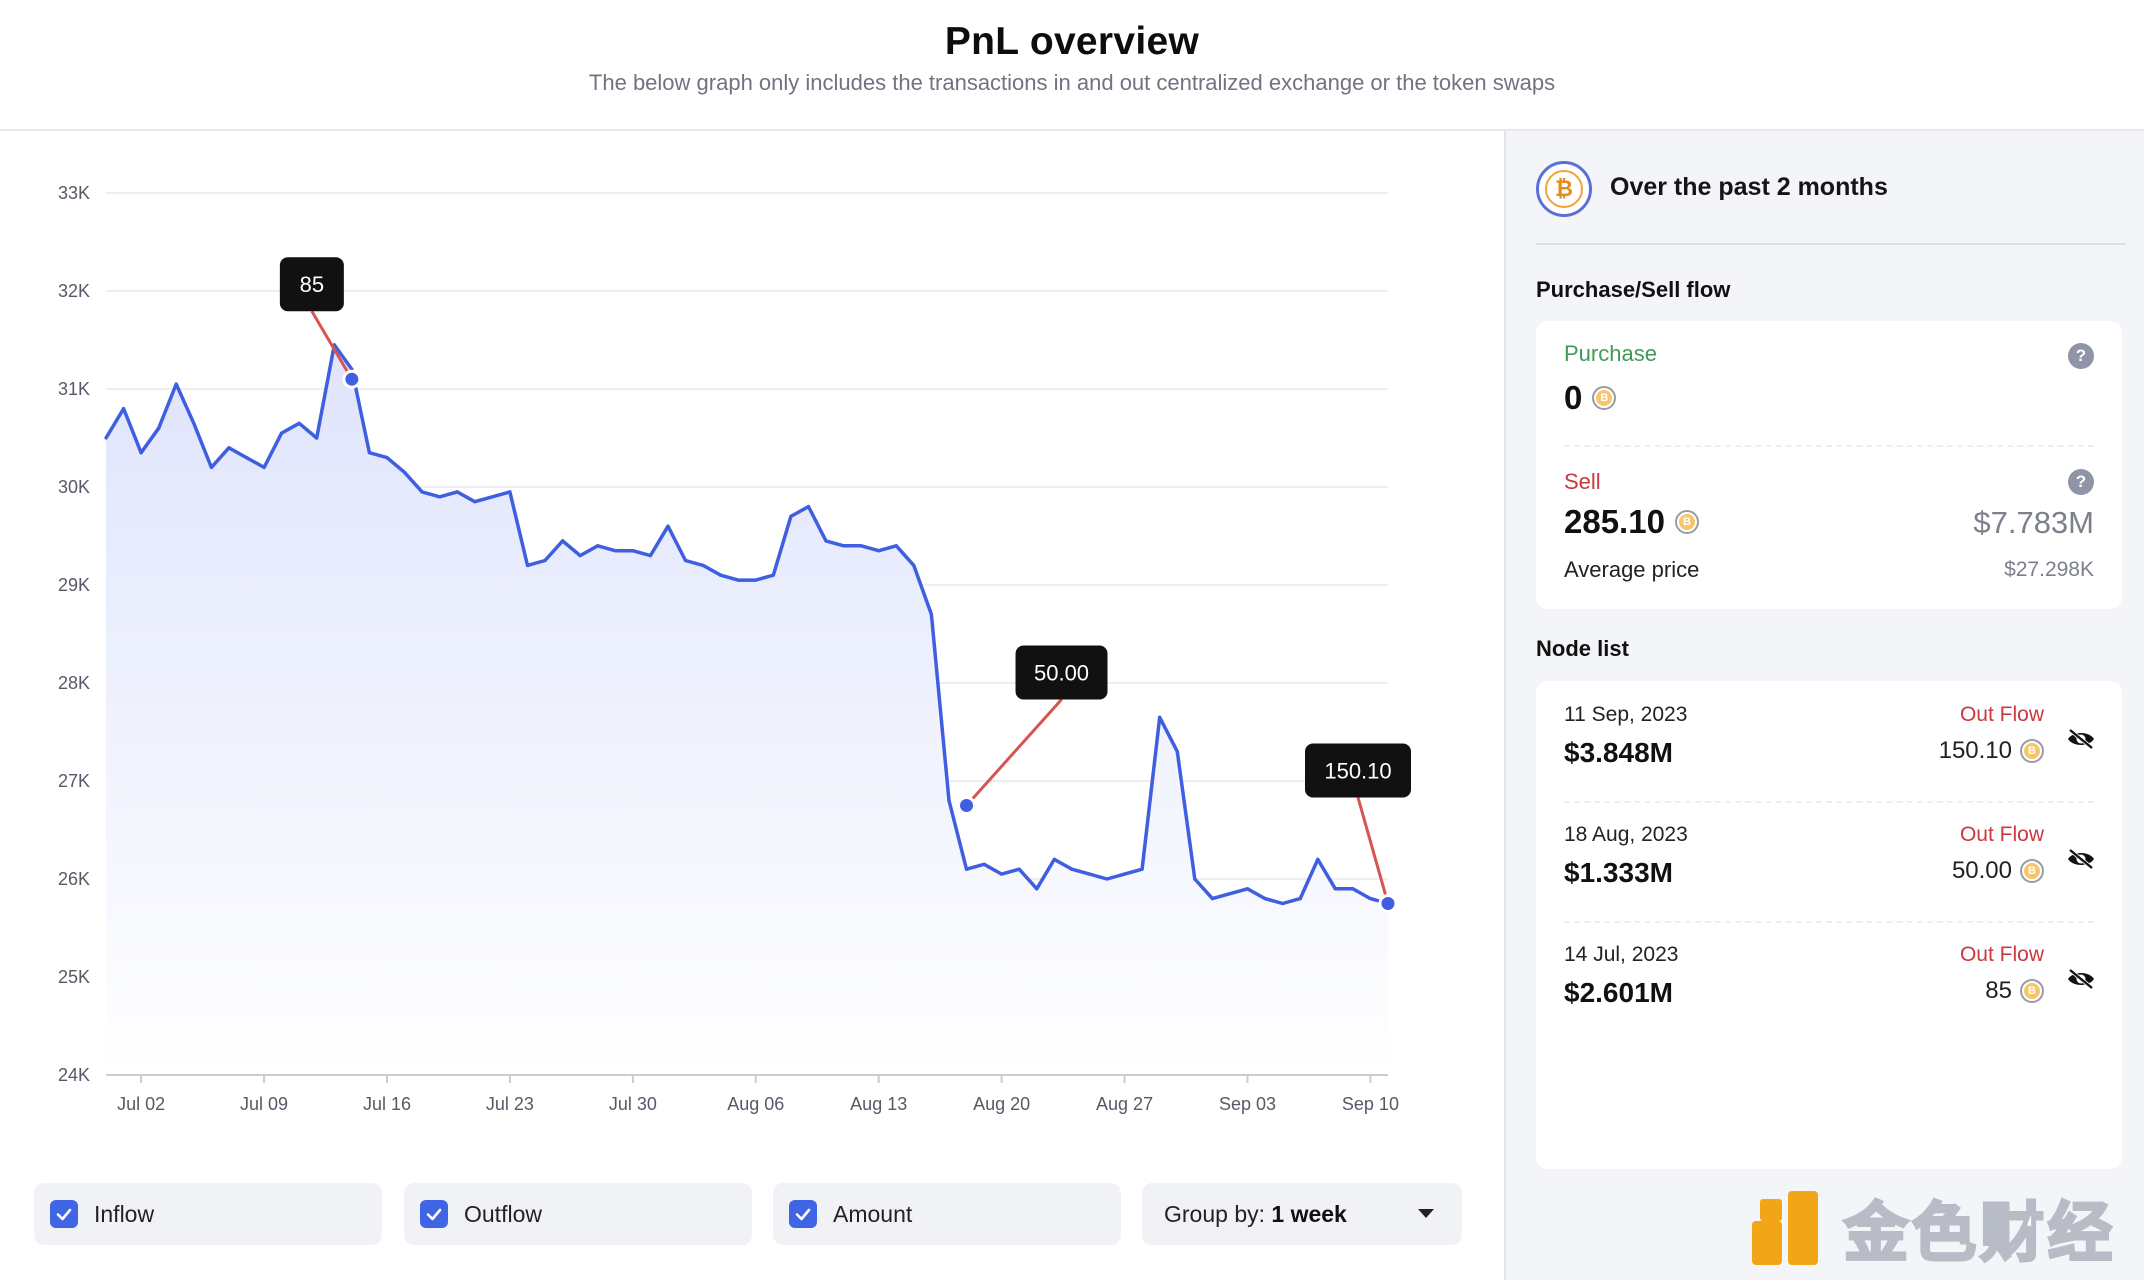 The image size is (2144, 1280). What do you see at coordinates (1829, 981) in the screenshot?
I see `node-list-item: 14 Jul, 2023 $2.601M Out Flow 85 B` at bounding box center [1829, 981].